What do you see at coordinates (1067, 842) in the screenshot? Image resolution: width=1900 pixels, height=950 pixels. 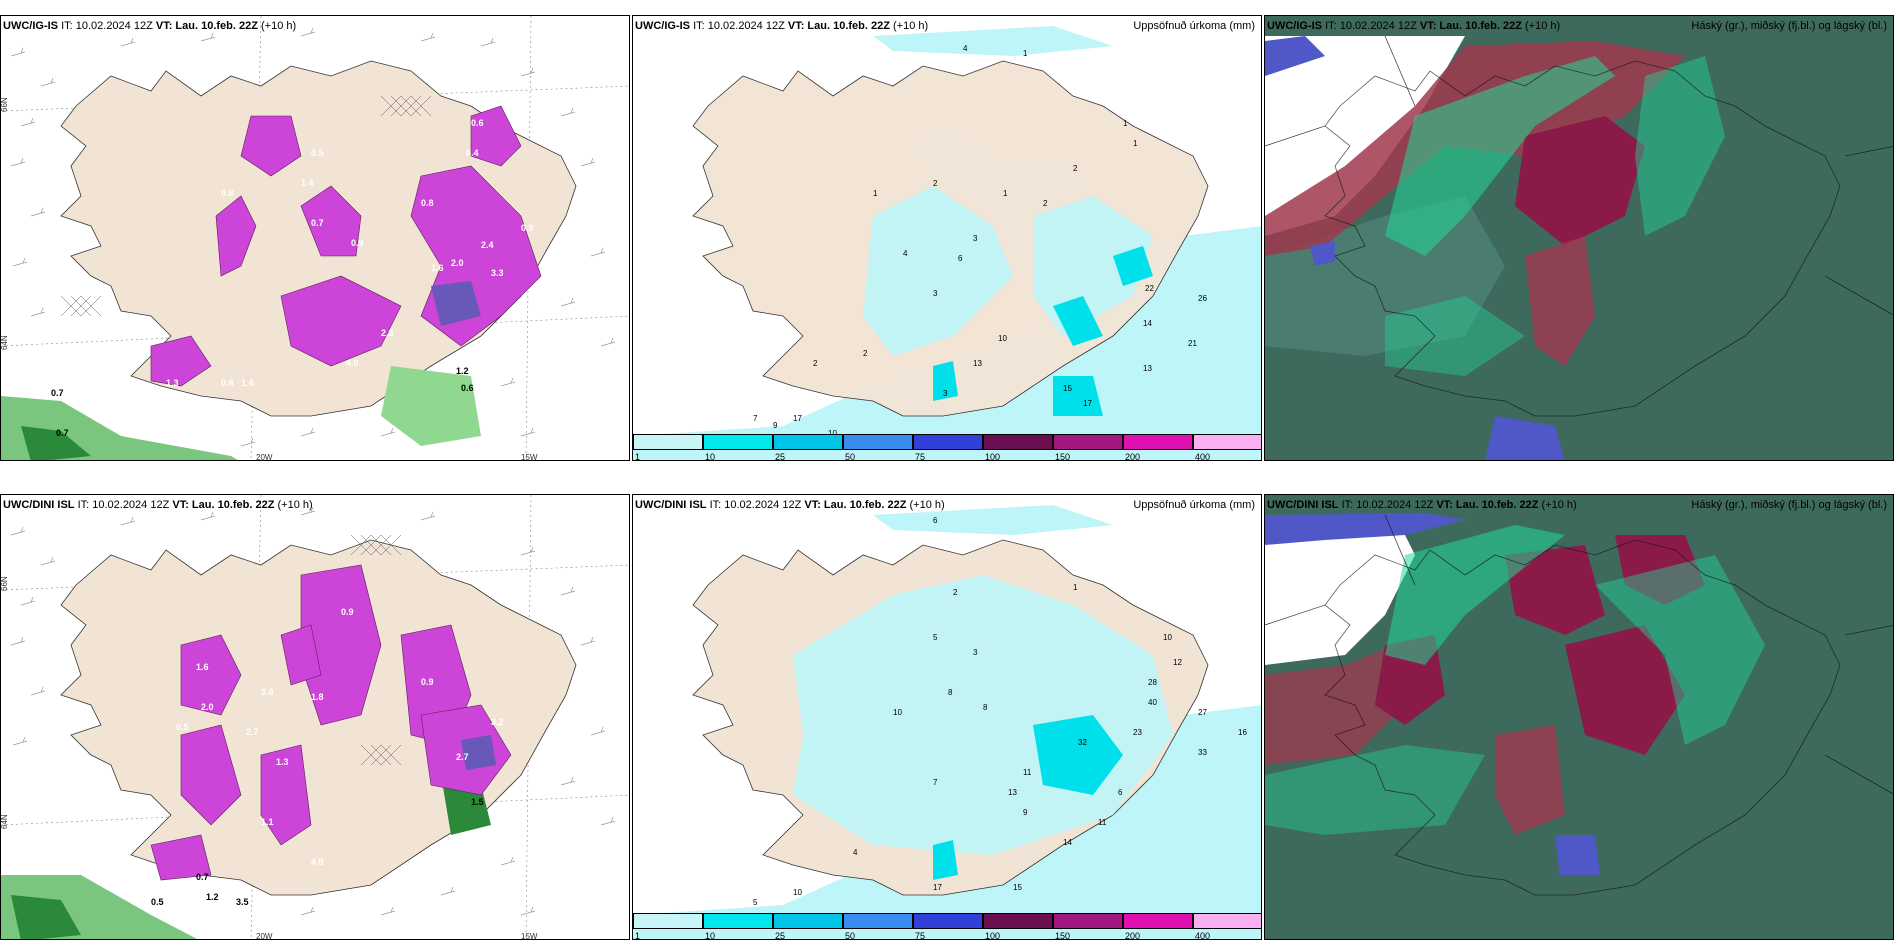 I see `svg-text: 14` at bounding box center [1067, 842].